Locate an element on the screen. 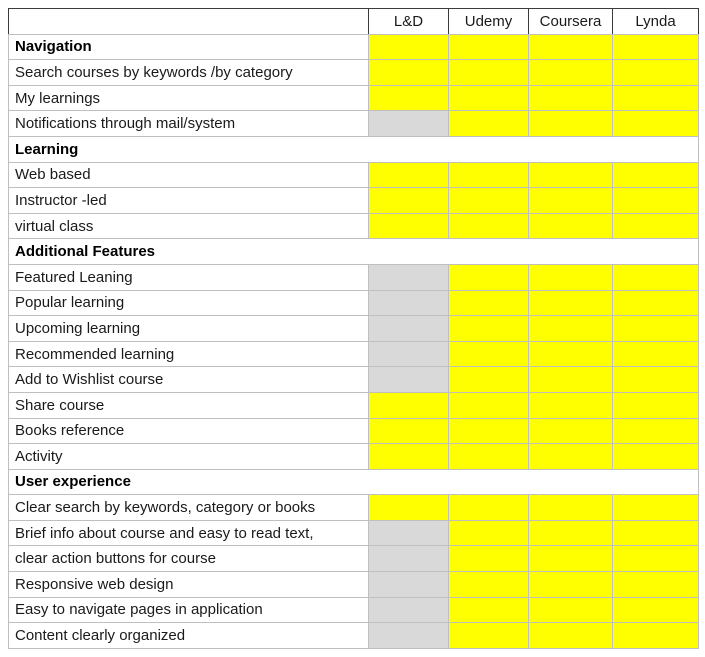 This screenshot has height=657, width=705. feature-row: Upcoming learning is located at coordinates (353, 328).